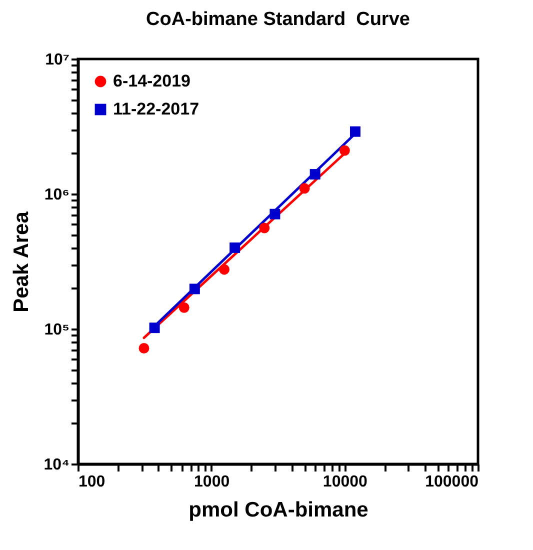  Describe the element at coordinates (278, 19) in the screenshot. I see `chart-title: CoA-bimane Standard Curve` at that location.